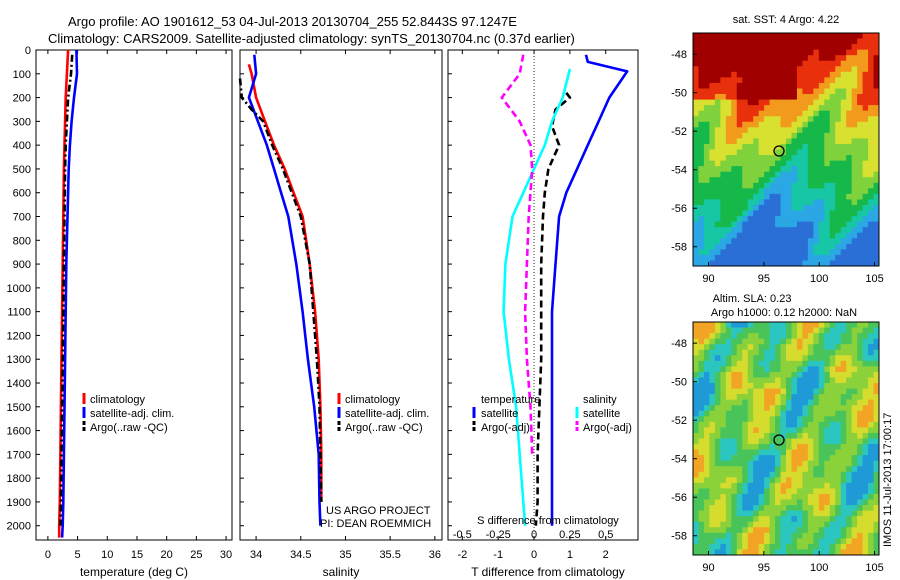  Describe the element at coordinates (78, 555) in the screenshot. I see `x-tick-label: 5` at that location.